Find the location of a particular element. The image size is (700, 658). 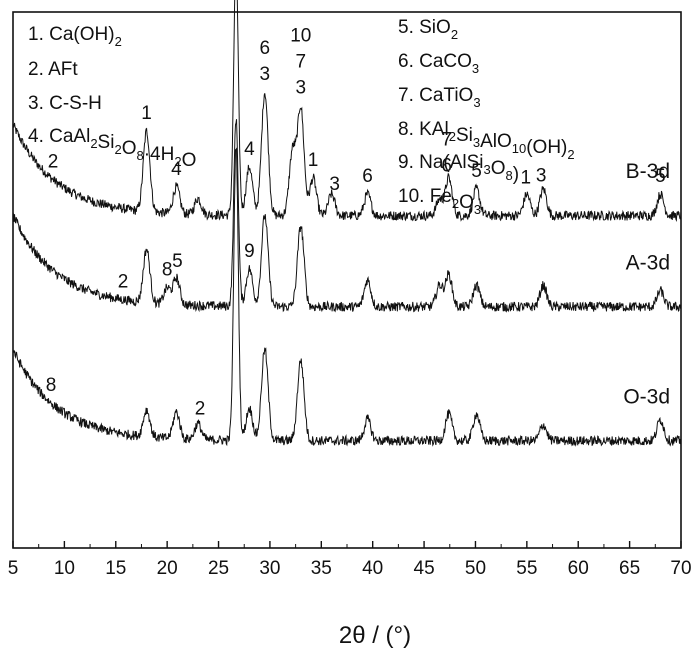

legend-entry: 4. CaAl2Si2O8·4H2O is located at coordinates (112, 148).